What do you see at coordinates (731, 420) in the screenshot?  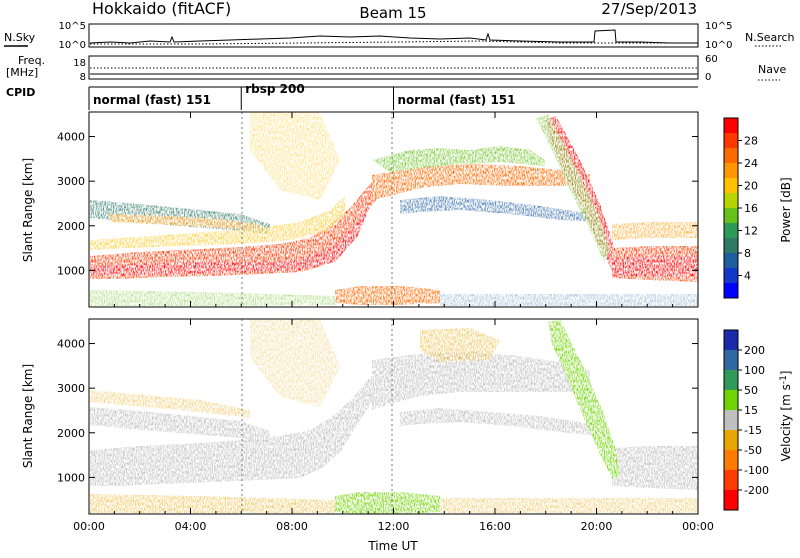 I see `colorbar-frame` at bounding box center [731, 420].